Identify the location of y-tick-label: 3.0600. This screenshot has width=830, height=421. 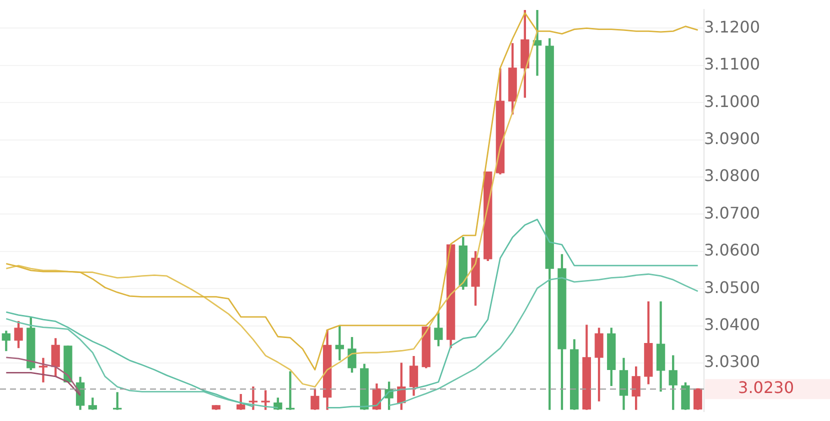
(732, 250).